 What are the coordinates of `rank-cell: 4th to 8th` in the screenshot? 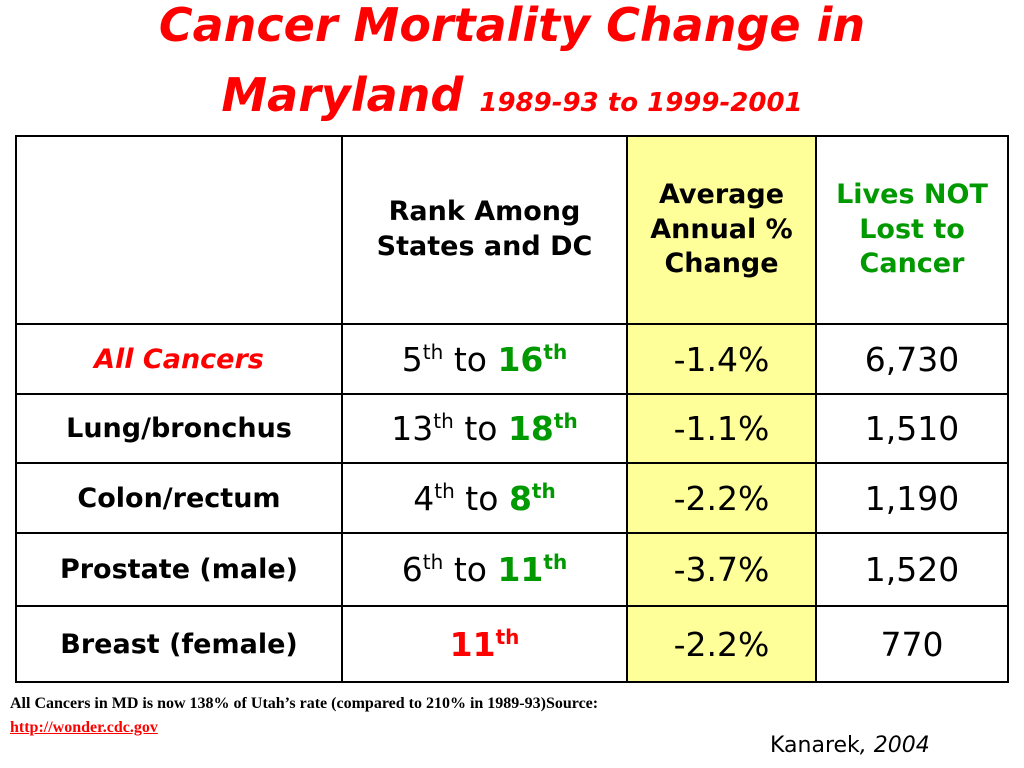 It's located at (484, 498).